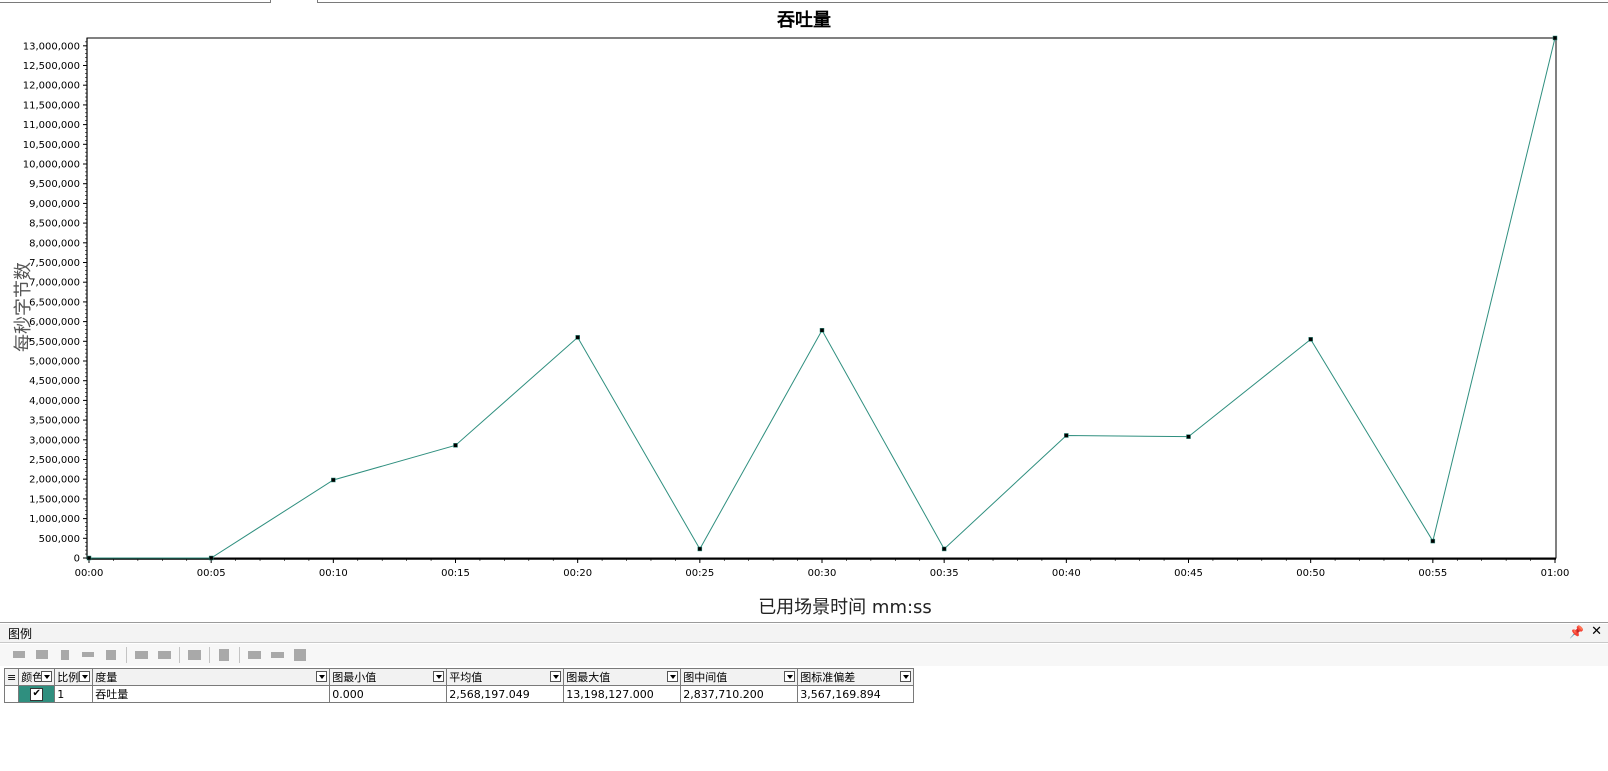 Image resolution: width=1608 pixels, height=771 pixels. What do you see at coordinates (54, 480) in the screenshot?
I see `y-tick-label: 2,000,000` at bounding box center [54, 480].